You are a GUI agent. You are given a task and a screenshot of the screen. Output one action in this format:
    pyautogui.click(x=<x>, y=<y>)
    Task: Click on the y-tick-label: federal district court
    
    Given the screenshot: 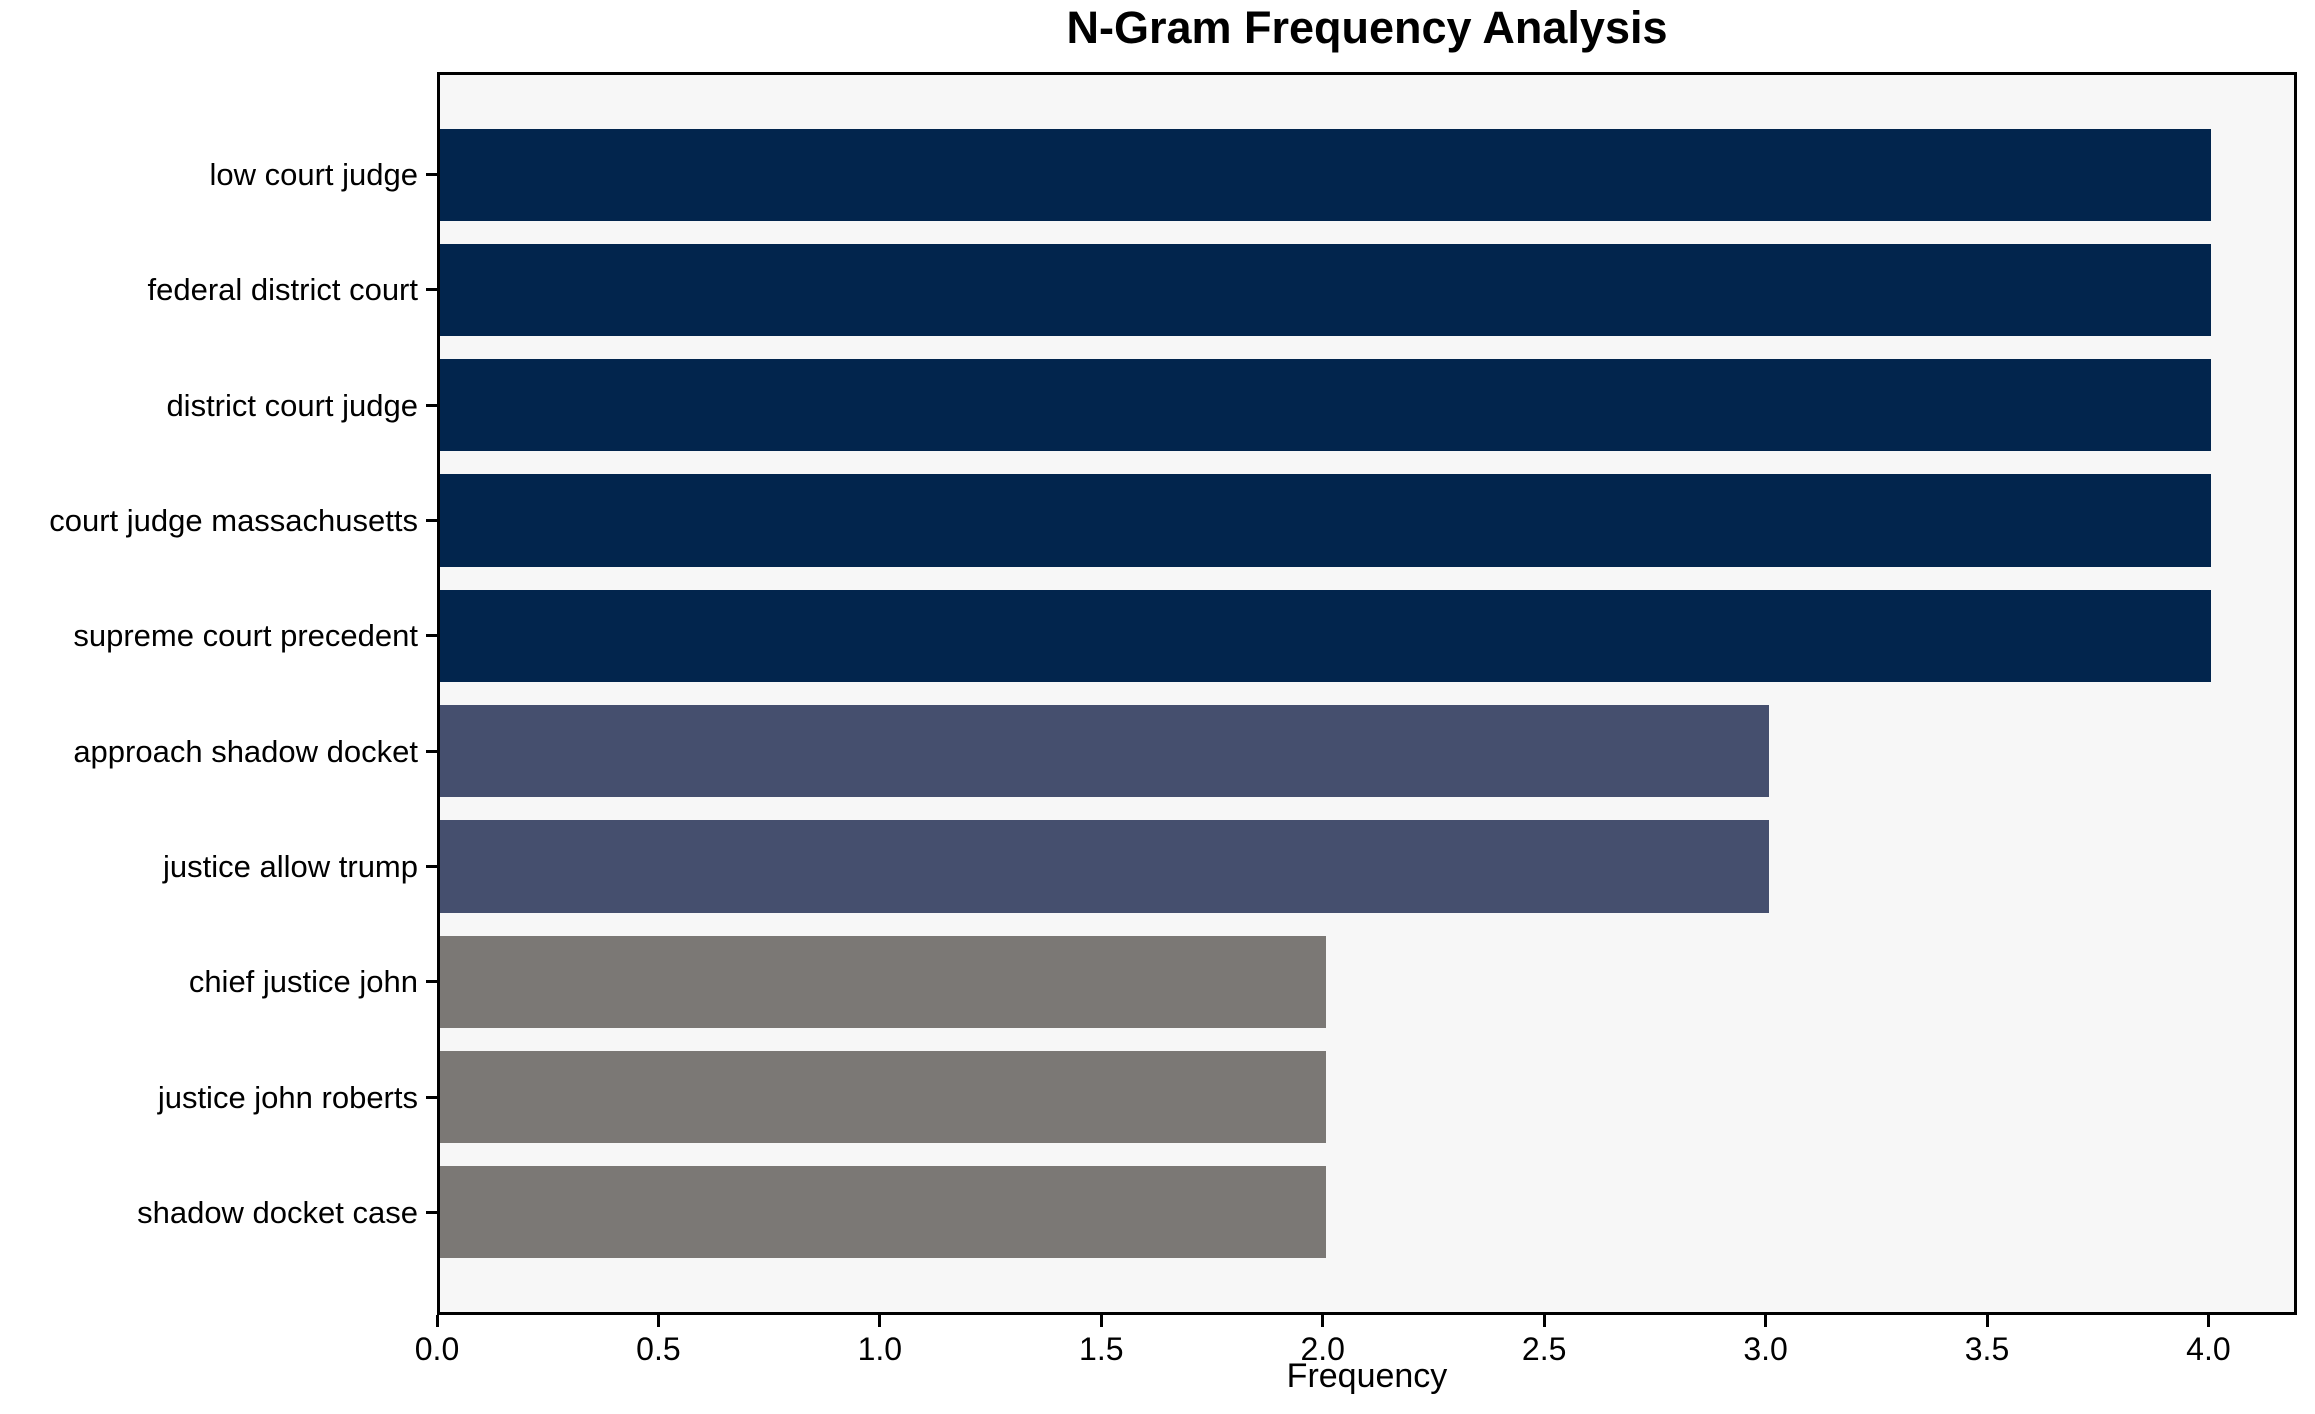 What is the action you would take?
    pyautogui.click(x=283, y=290)
    